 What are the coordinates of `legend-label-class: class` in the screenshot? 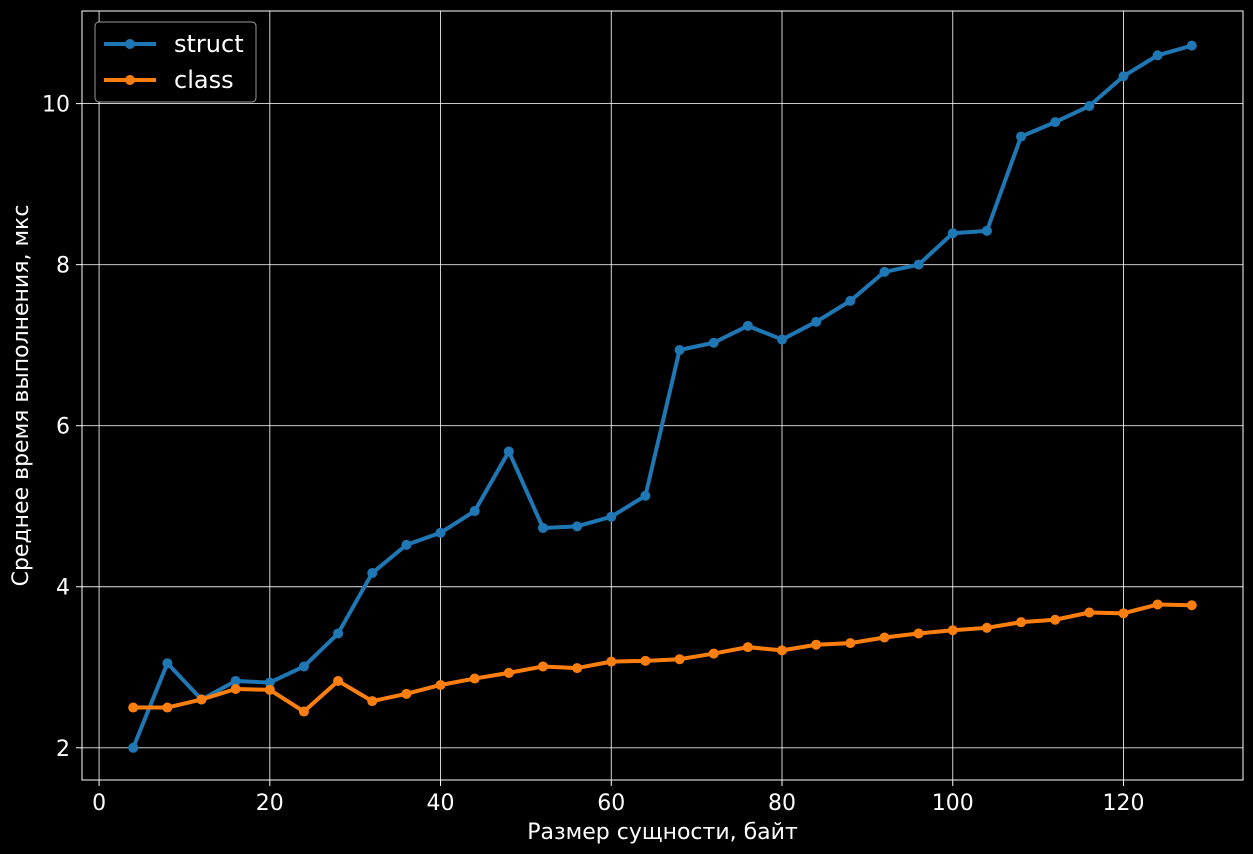 It's located at (204, 80).